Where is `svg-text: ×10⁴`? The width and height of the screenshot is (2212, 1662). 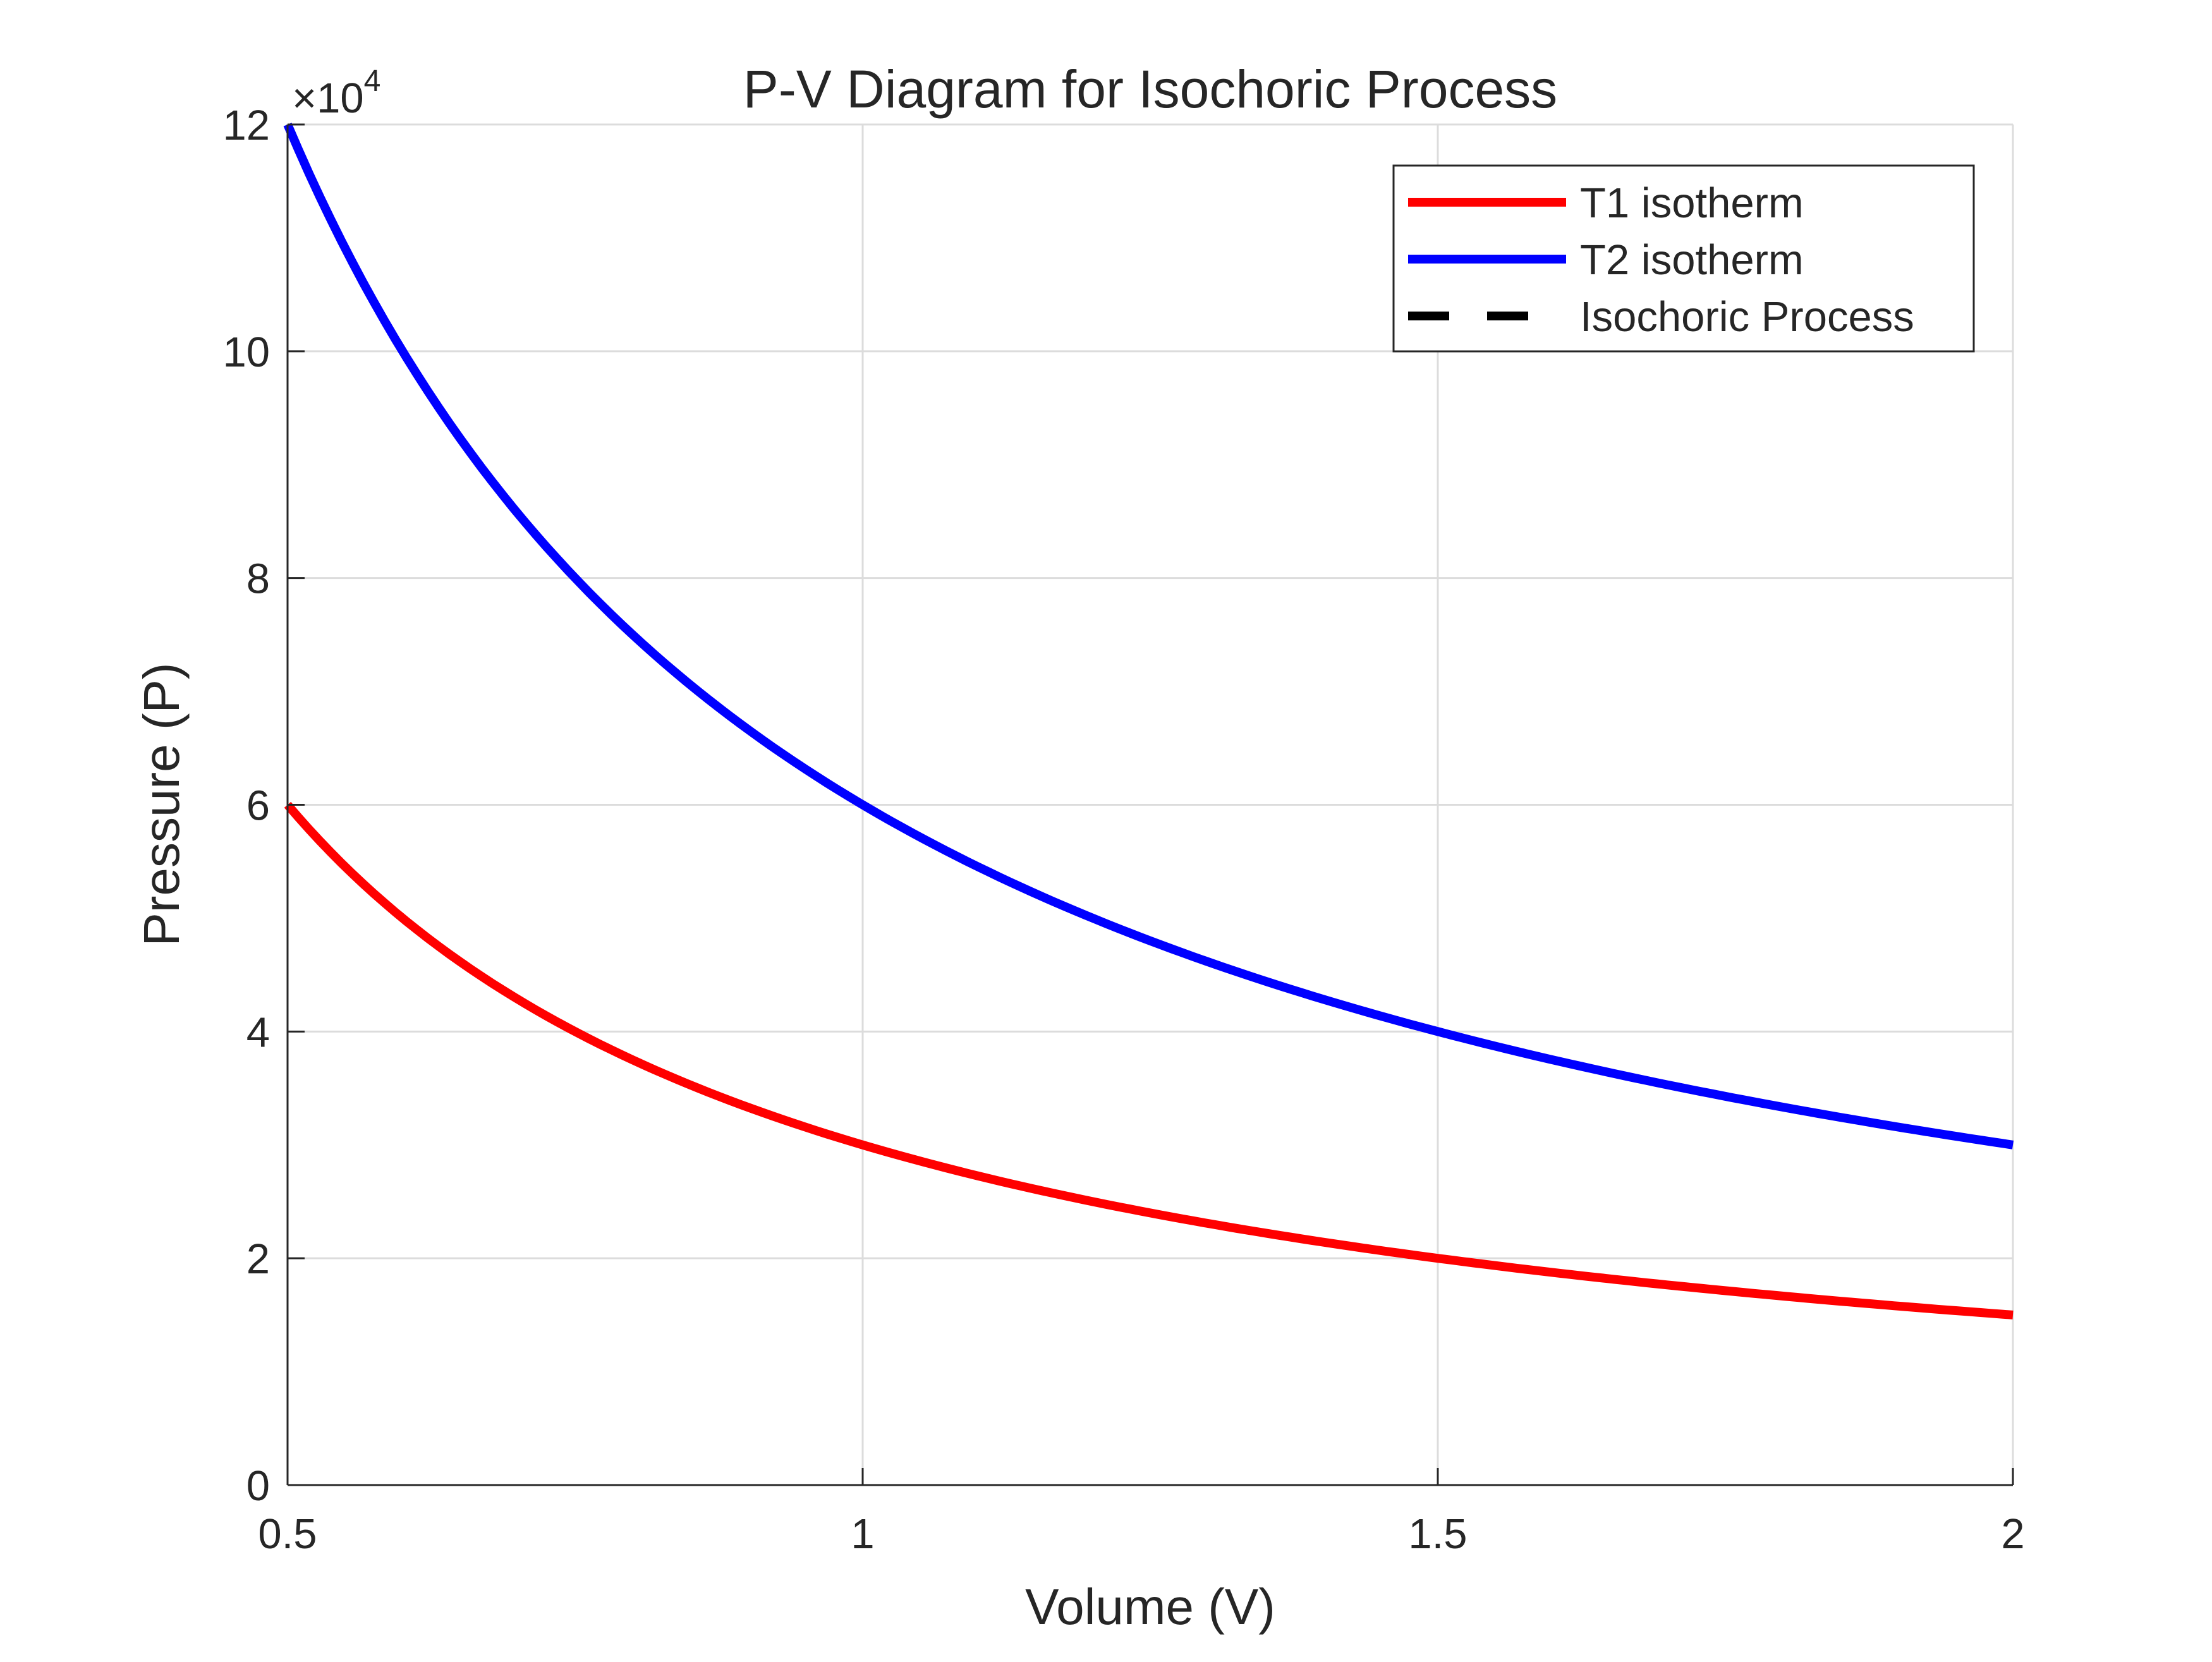 svg-text: ×10⁴ is located at coordinates (336, 93).